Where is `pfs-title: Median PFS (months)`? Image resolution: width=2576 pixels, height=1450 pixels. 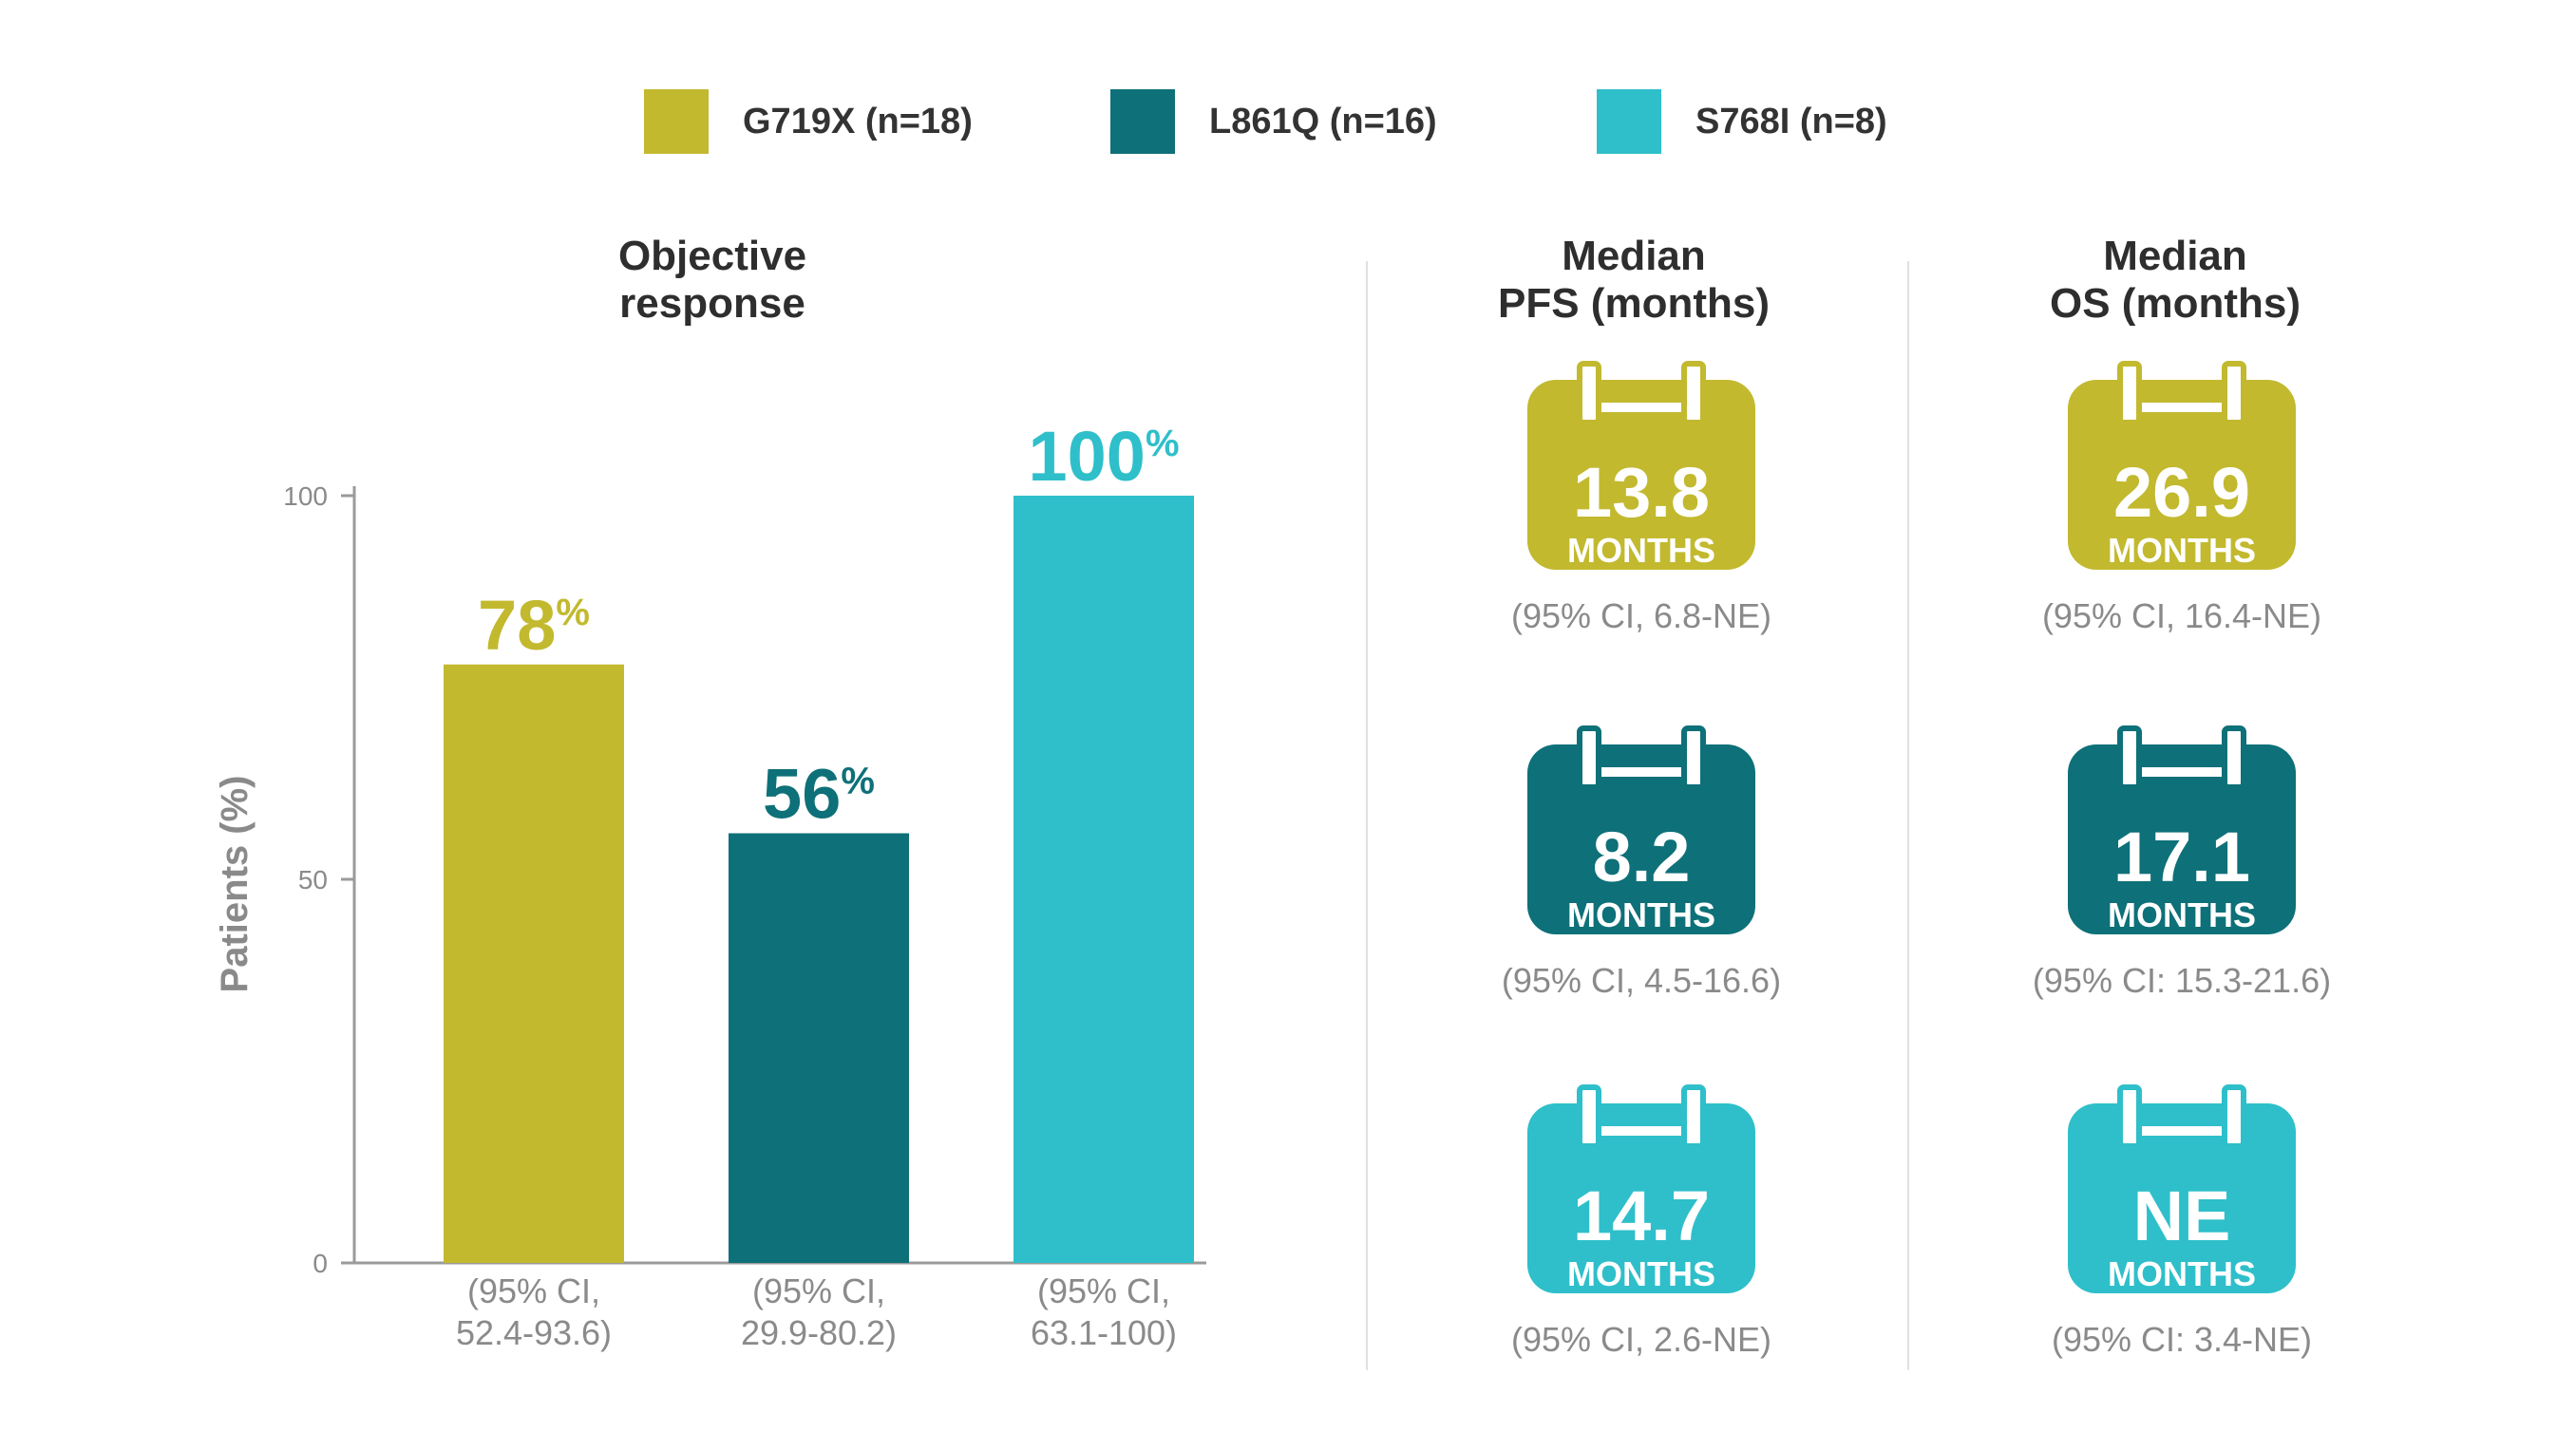
pfs-title: Median PFS (months) is located at coordinates (1633, 280).